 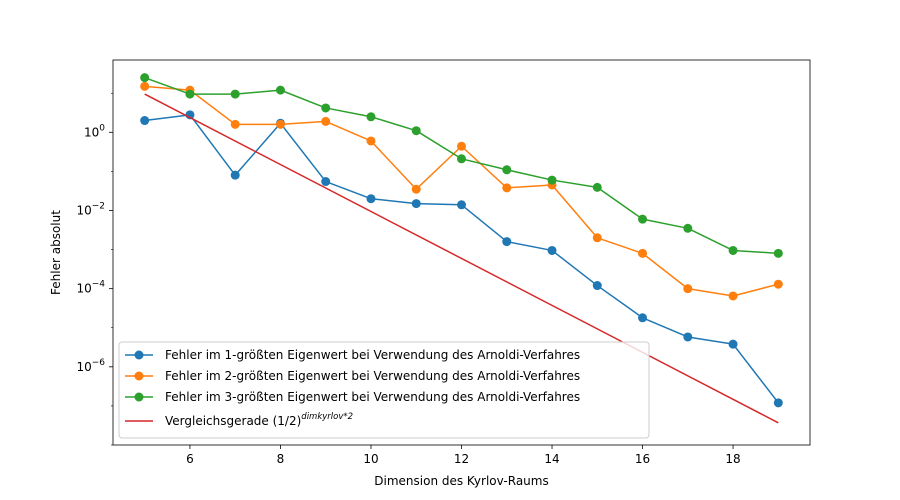 I want to click on legend-label-reference: Vergleichsgerade (1/2)dimkyrlov*2, so click(x=259, y=420).